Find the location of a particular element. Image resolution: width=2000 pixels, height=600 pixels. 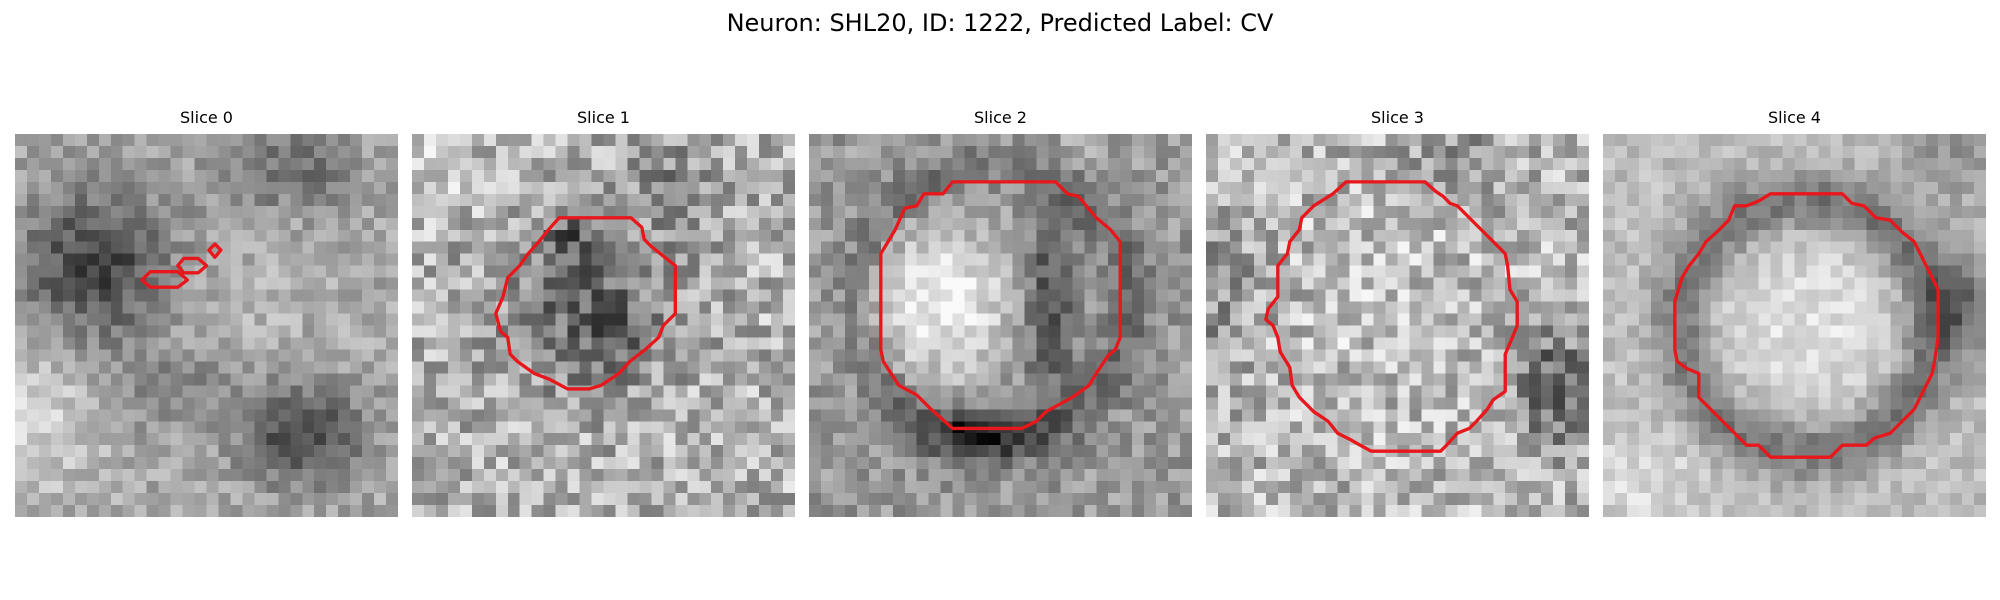

slice-panel-2: Slice 2 is located at coordinates (1000, 312).